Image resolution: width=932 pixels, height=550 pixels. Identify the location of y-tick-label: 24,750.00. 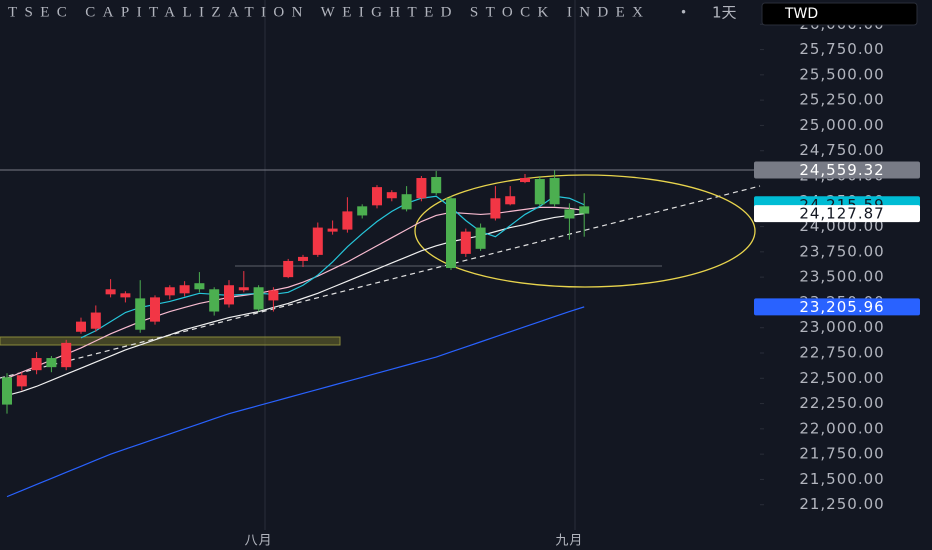
(841, 150).